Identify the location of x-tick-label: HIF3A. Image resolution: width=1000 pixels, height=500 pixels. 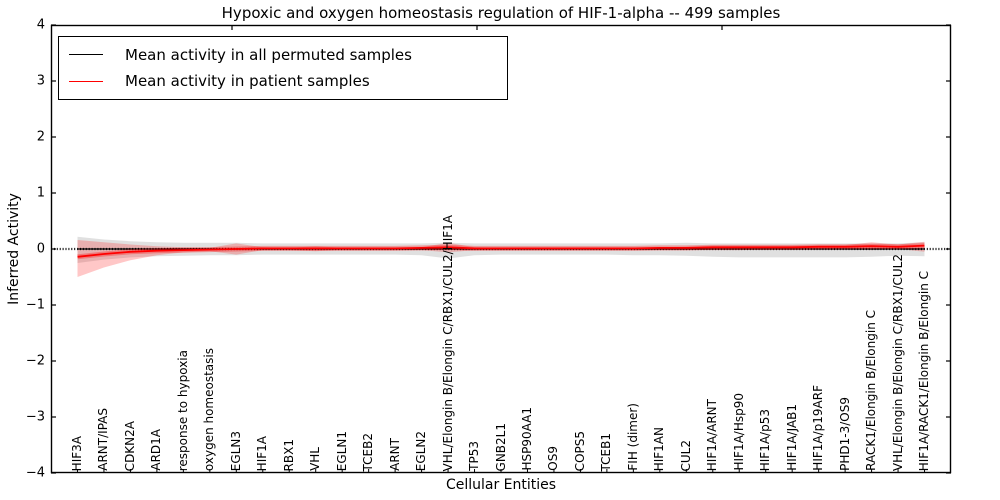
(76, 453).